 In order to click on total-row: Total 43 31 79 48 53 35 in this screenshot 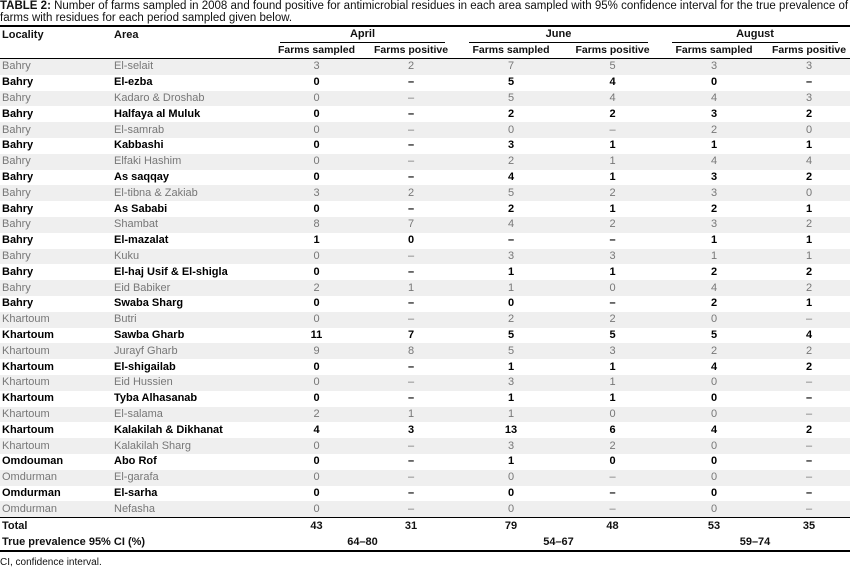, I will do `click(425, 526)`.